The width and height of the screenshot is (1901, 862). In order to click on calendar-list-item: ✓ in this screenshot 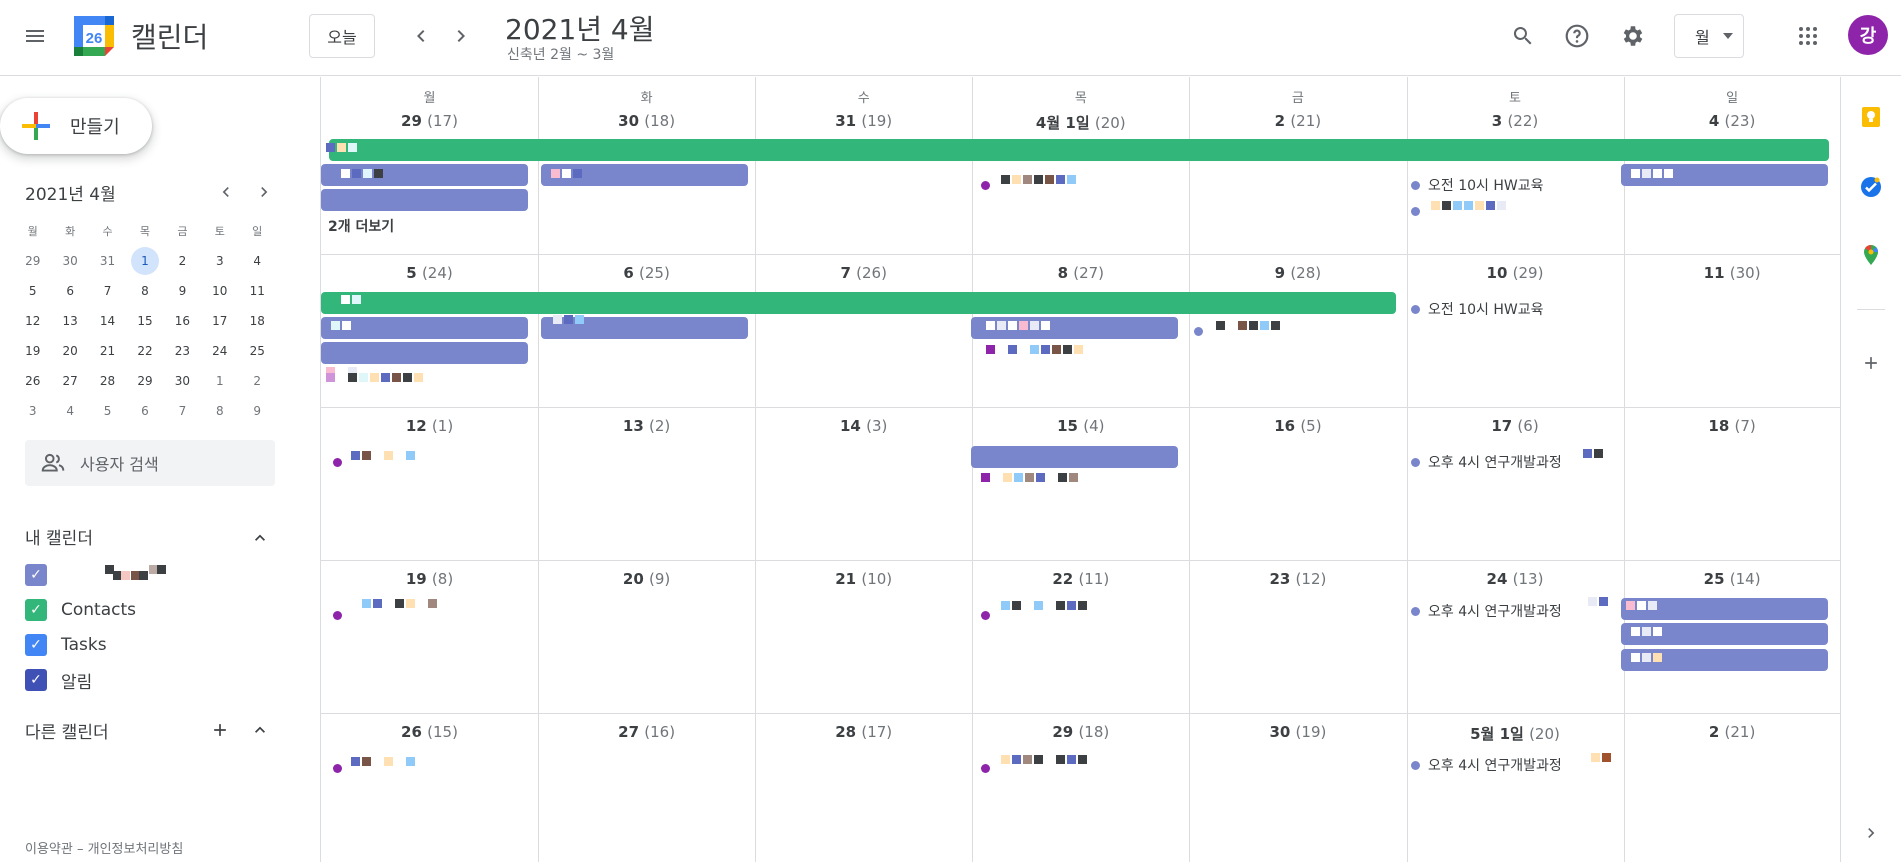, I will do `click(95, 575)`.